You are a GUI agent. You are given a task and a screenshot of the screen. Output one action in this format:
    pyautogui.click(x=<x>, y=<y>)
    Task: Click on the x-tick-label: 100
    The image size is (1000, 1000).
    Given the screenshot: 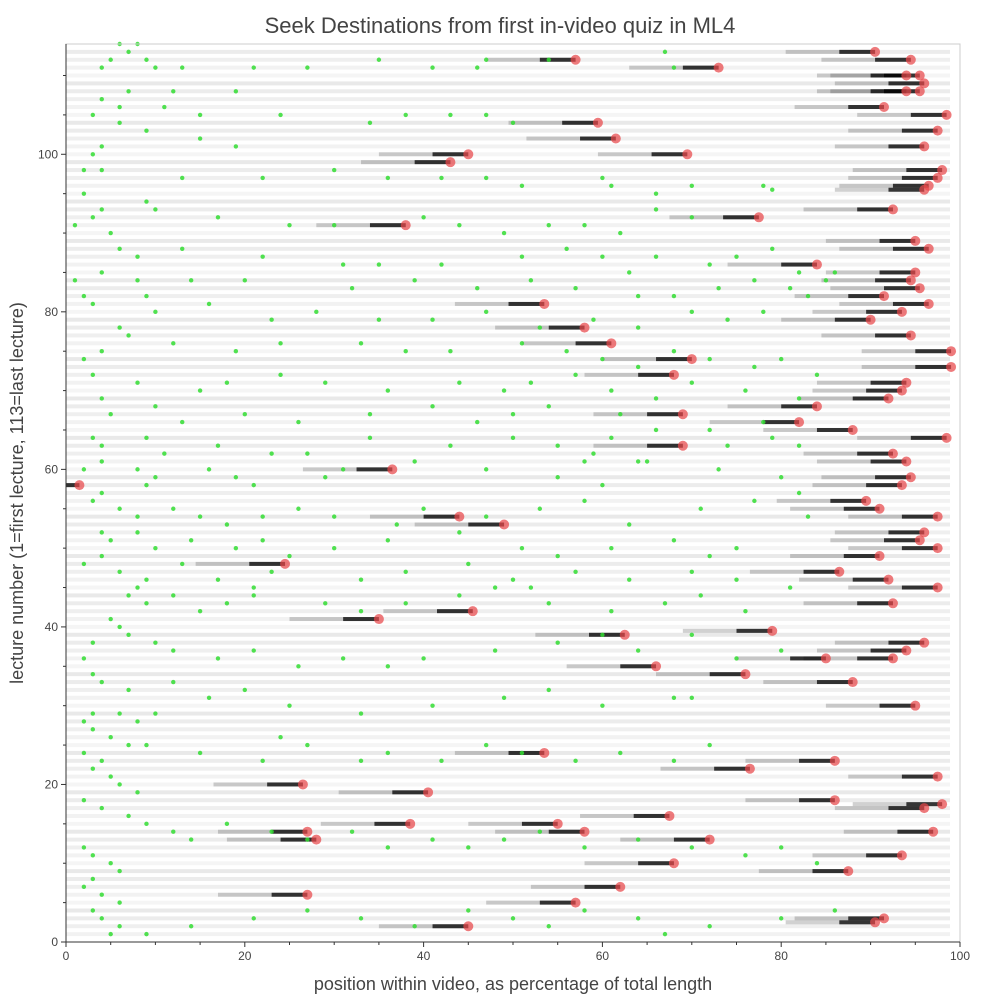 What is the action you would take?
    pyautogui.click(x=960, y=956)
    